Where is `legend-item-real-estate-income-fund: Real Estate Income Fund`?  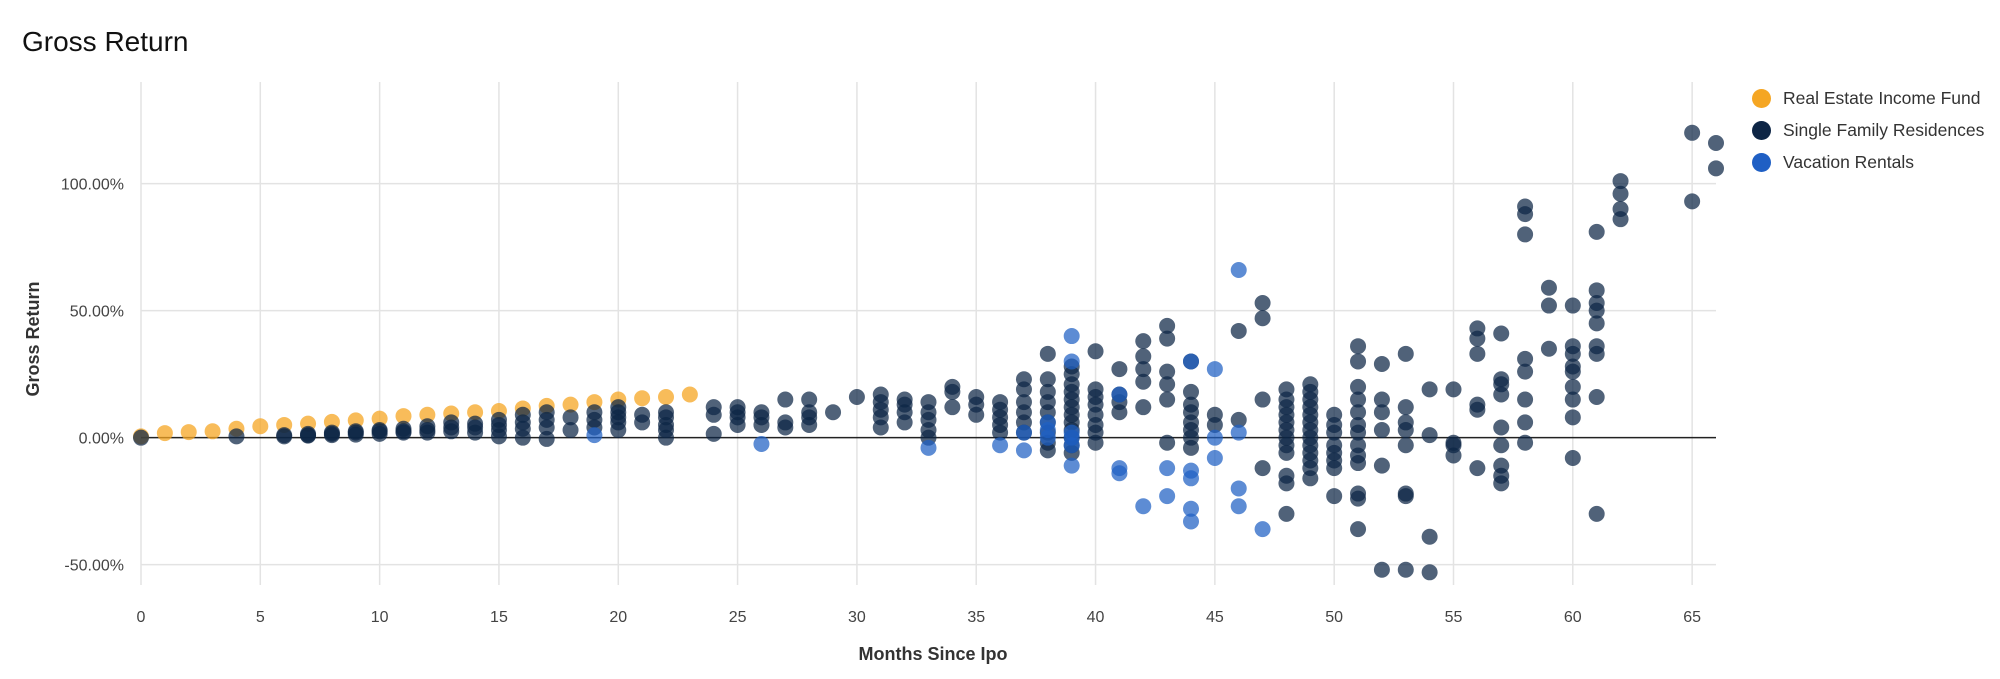
legend-item-real-estate-income-fund: Real Estate Income Fund is located at coordinates (1868, 98).